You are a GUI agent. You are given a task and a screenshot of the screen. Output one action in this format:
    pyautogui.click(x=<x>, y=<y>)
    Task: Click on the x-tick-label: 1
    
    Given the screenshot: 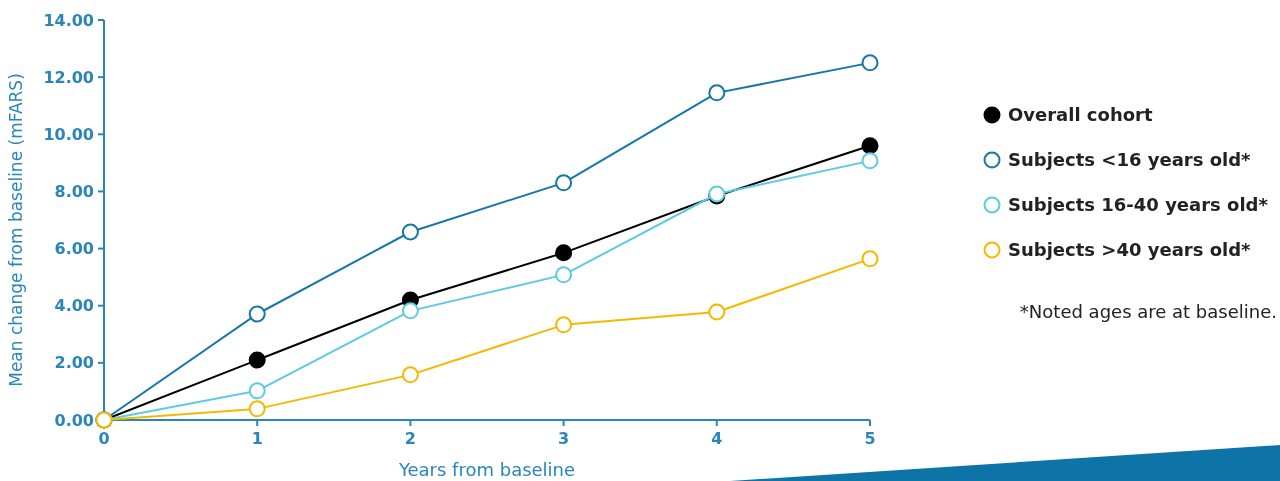 What is the action you would take?
    pyautogui.click(x=257, y=438)
    